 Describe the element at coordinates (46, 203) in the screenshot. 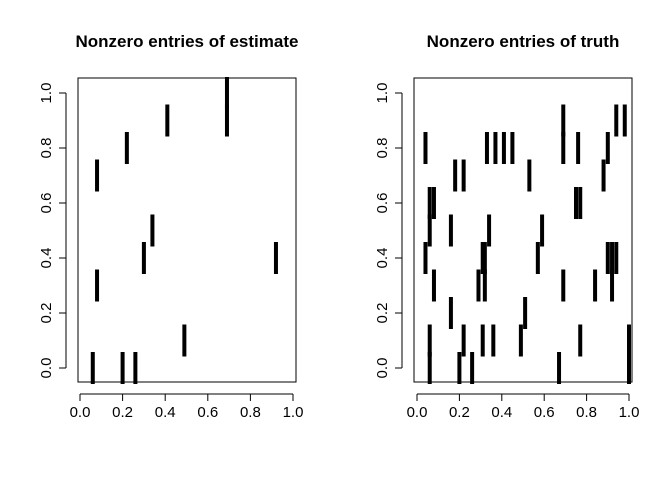

I see `estimate-y-tick-label: 0.6` at that location.